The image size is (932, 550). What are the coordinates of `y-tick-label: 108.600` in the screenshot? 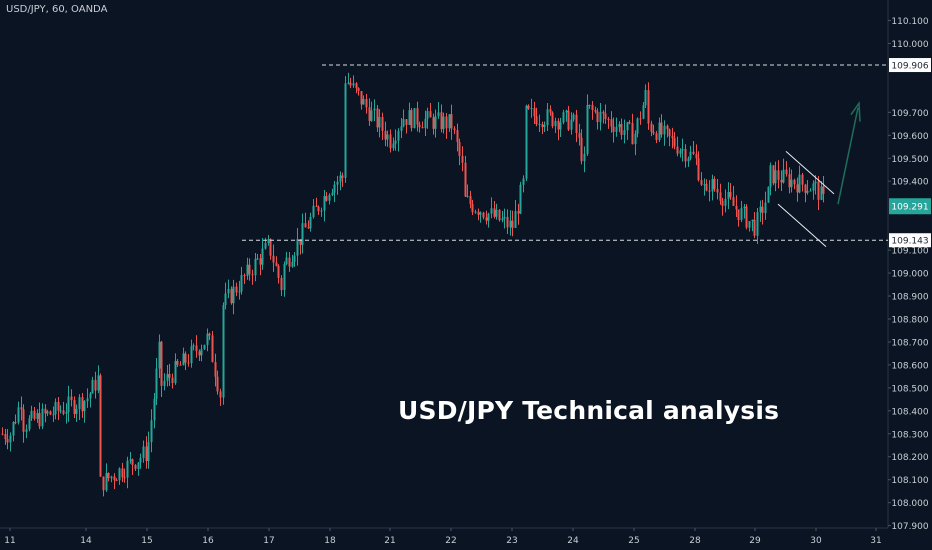 It's located at (909, 366).